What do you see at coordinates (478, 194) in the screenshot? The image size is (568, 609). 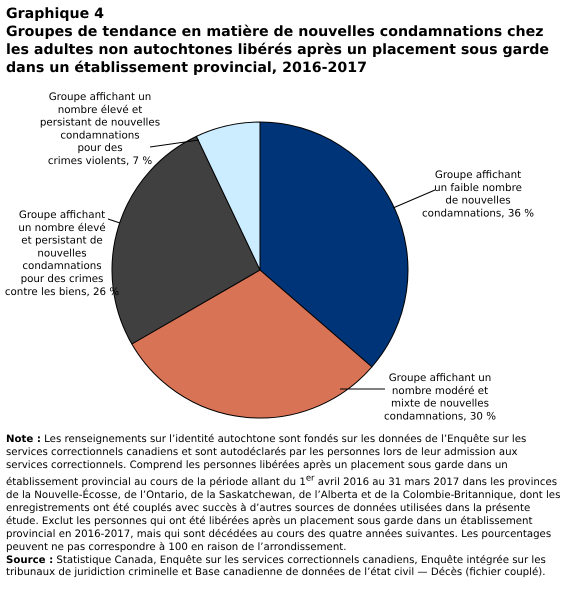 I see `slice-label: Groupe affichant un faible nombre de nouvelles condamnations, 36 %` at bounding box center [478, 194].